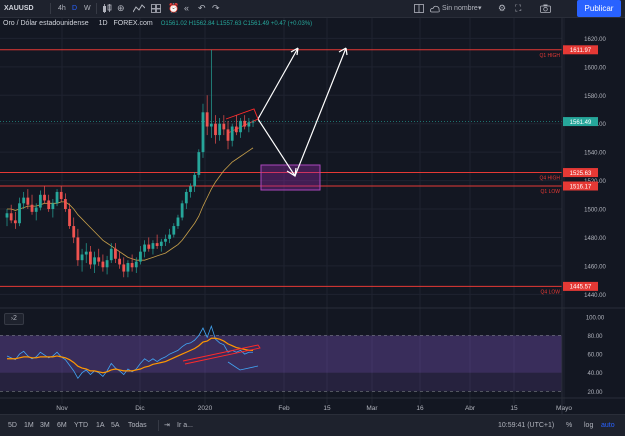 Image resolution: width=625 pixels, height=436 pixels. I want to click on time-tick-label: 2020, so click(205, 408).